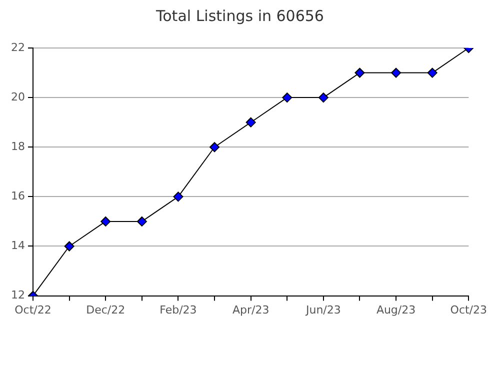 This screenshot has width=490, height=380. I want to click on y-tick-label: 22, so click(17, 47).